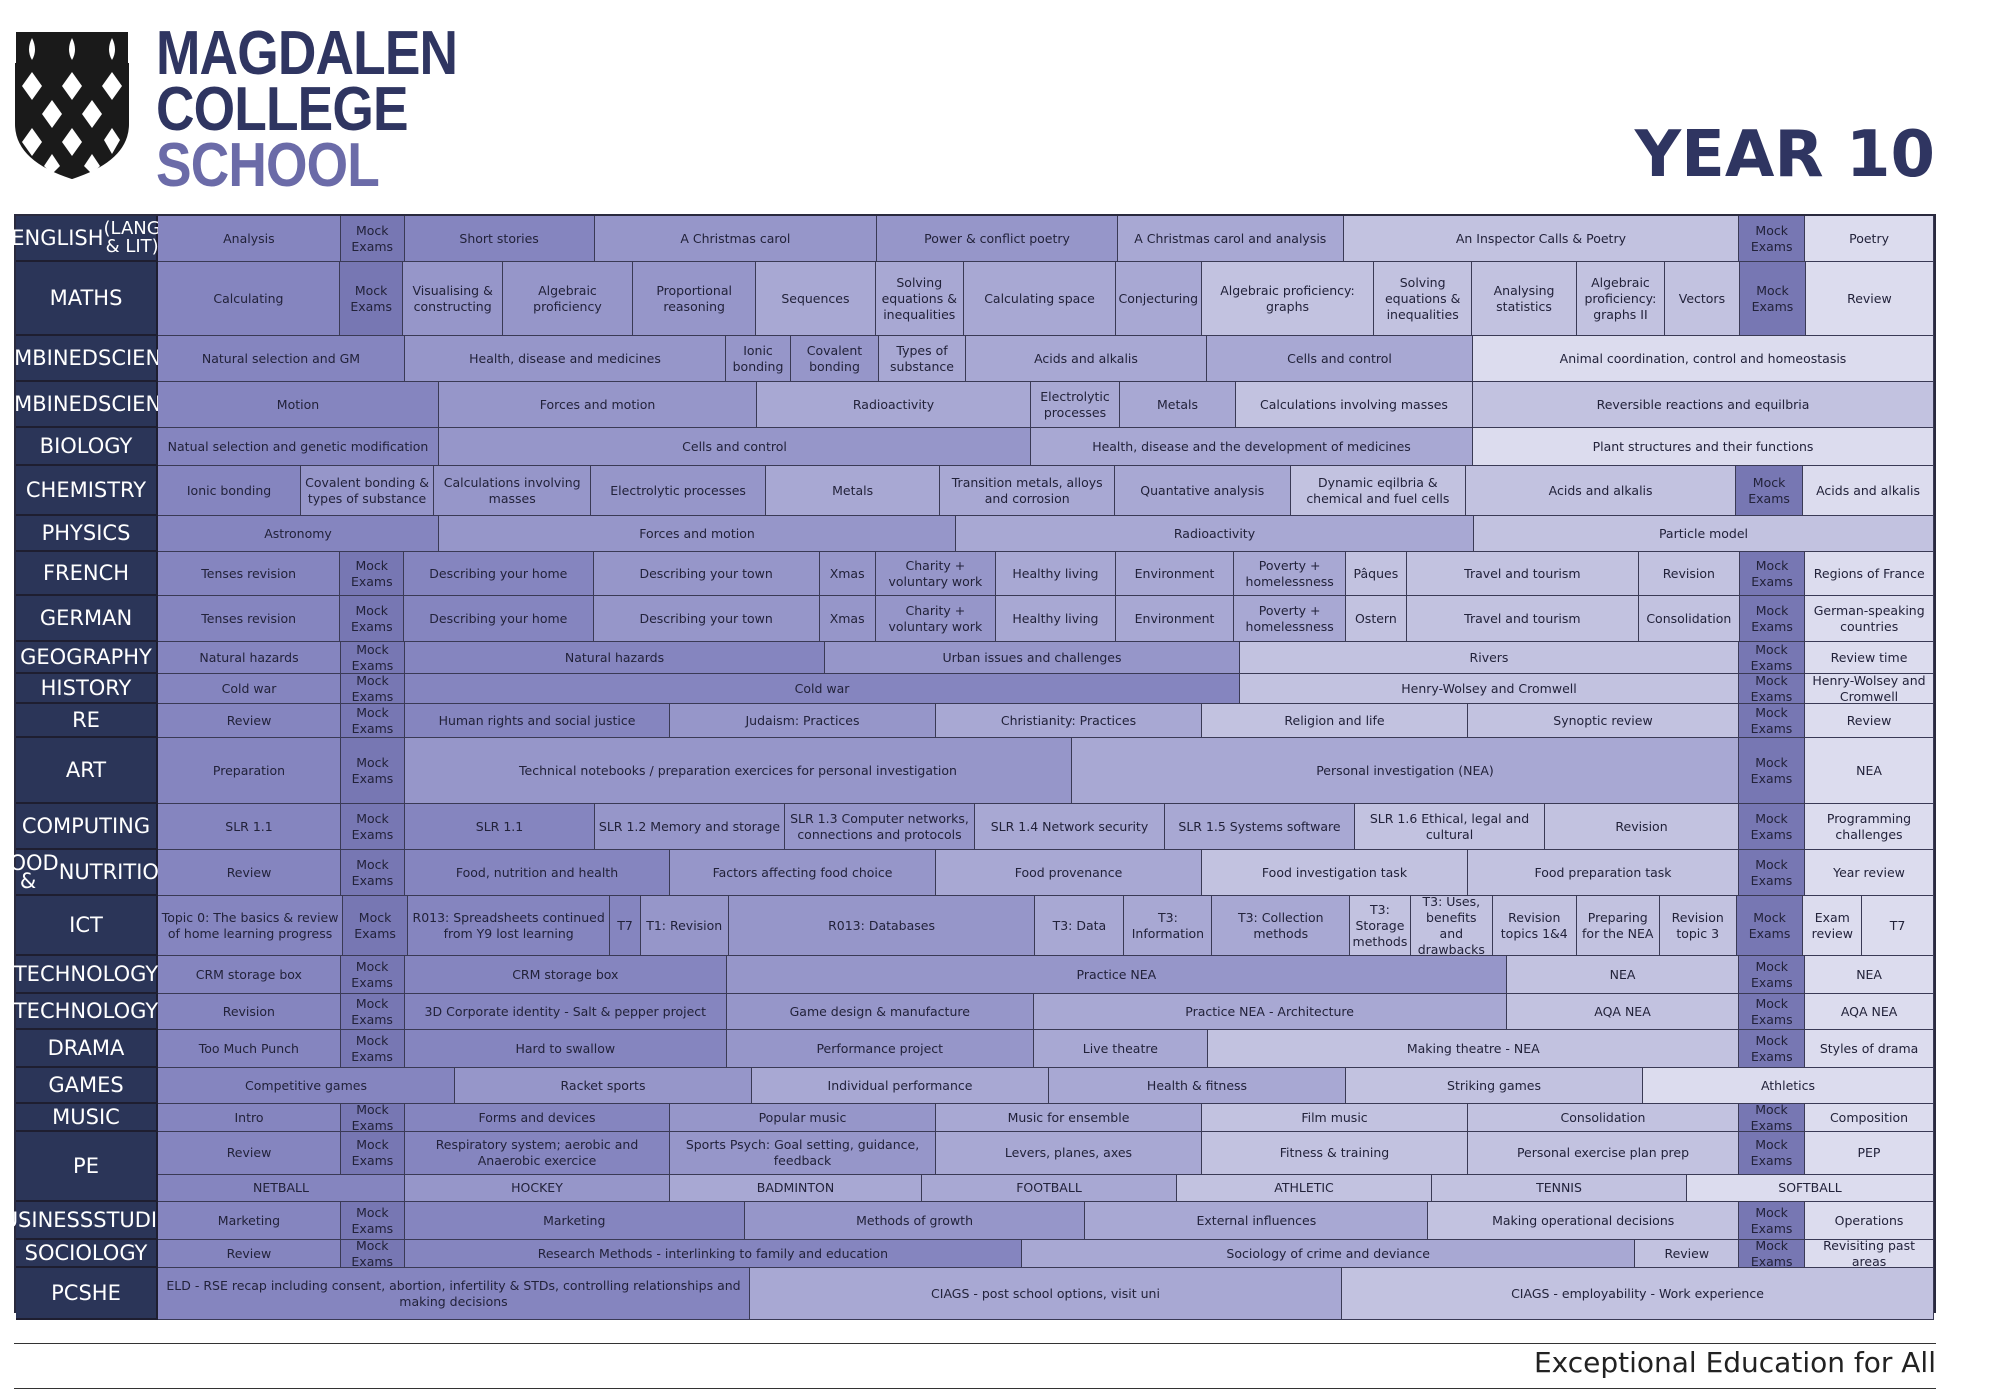 This screenshot has width=2000, height=1393. I want to click on topic-cell: Styles of drama, so click(1869, 1049).